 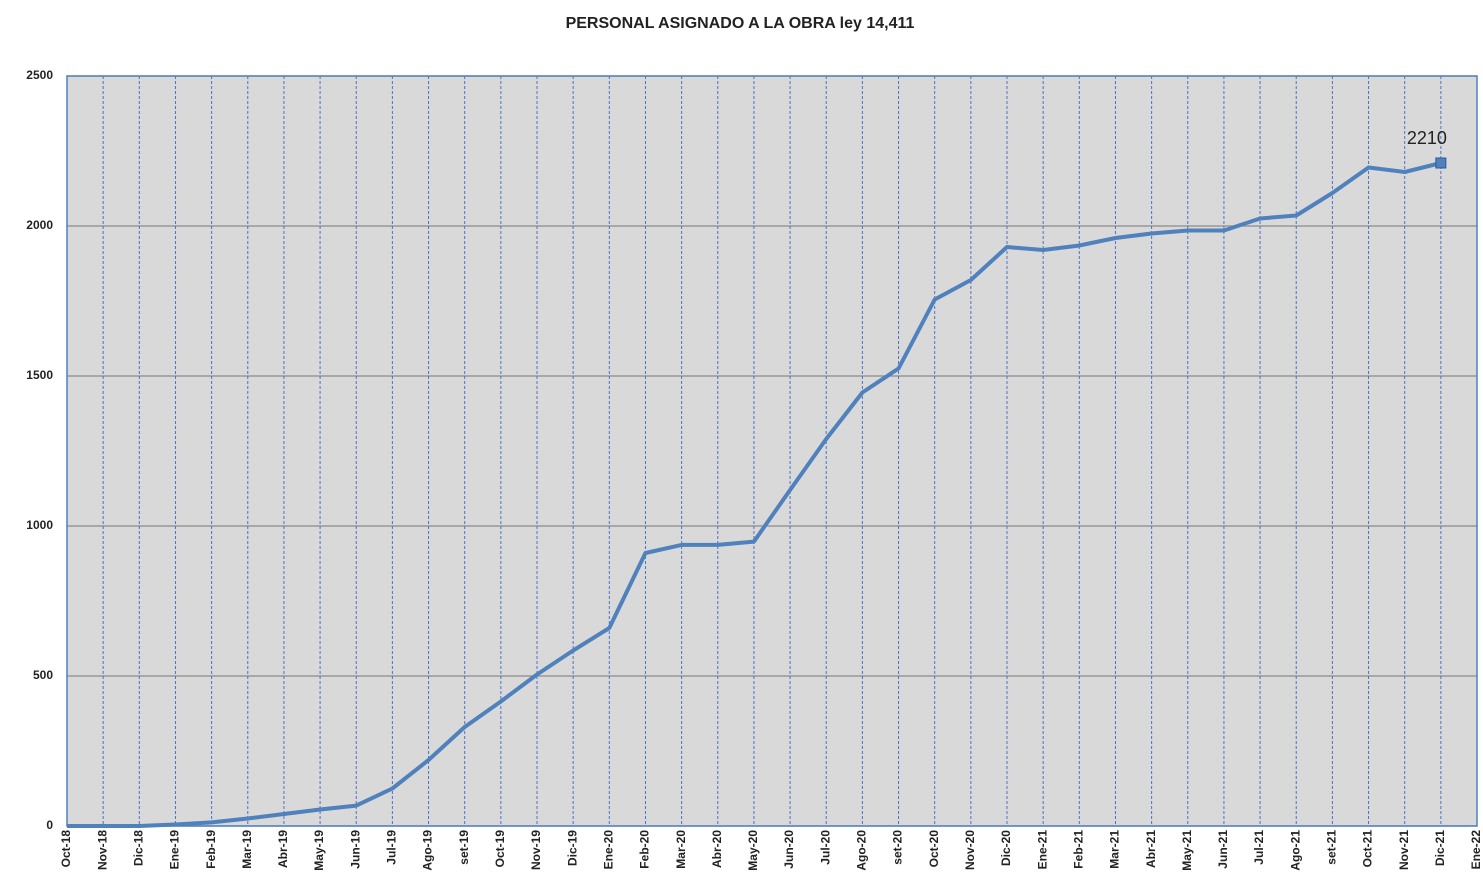 I want to click on x-tick-label: Ago-21, so click(x=1295, y=850).